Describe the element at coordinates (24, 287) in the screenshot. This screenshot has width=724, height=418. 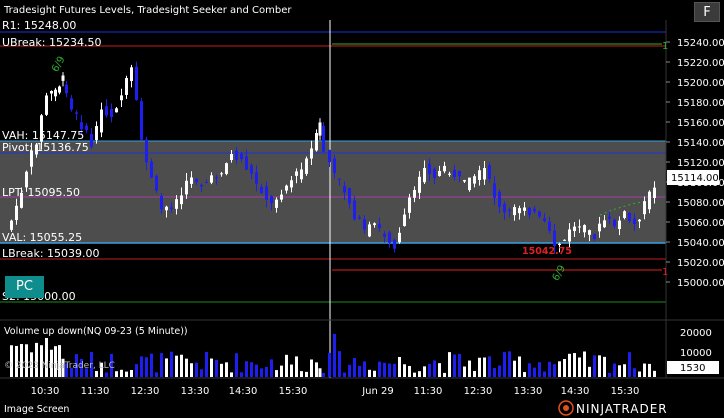
I see `pc-button: PC` at that location.